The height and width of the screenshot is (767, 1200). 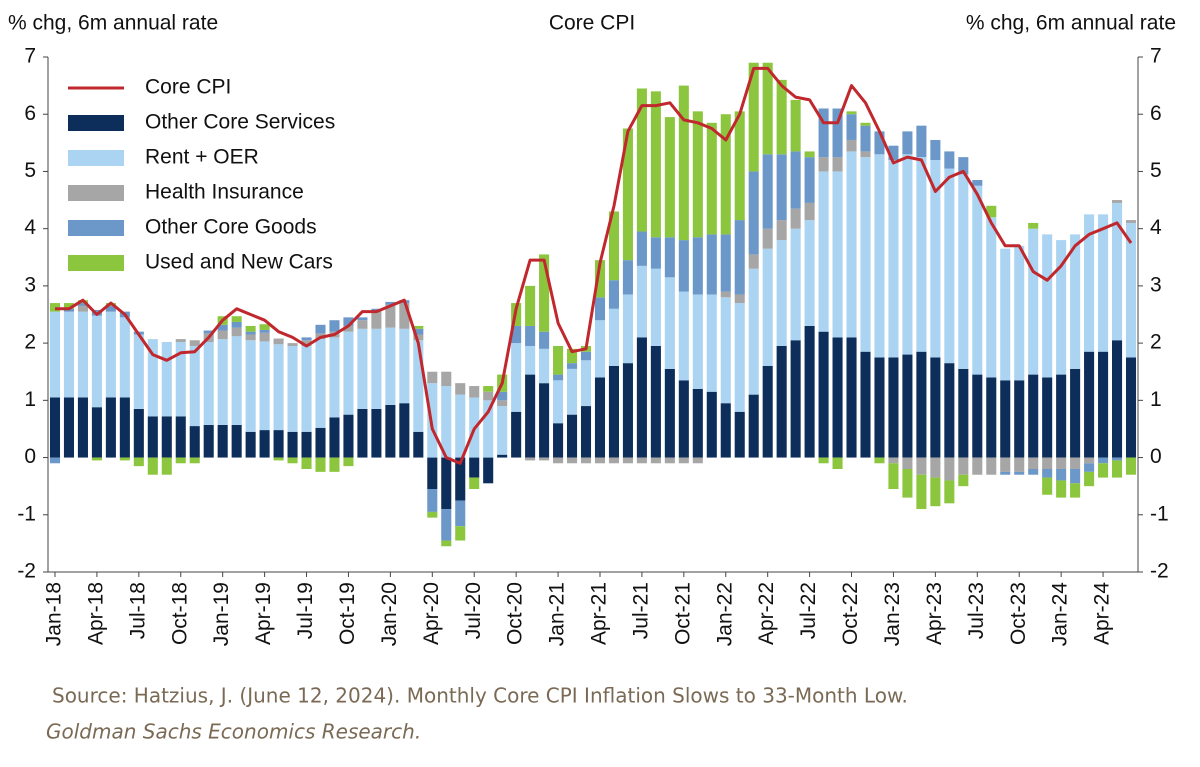 I want to click on legend-label: Core CPI, so click(x=188, y=87).